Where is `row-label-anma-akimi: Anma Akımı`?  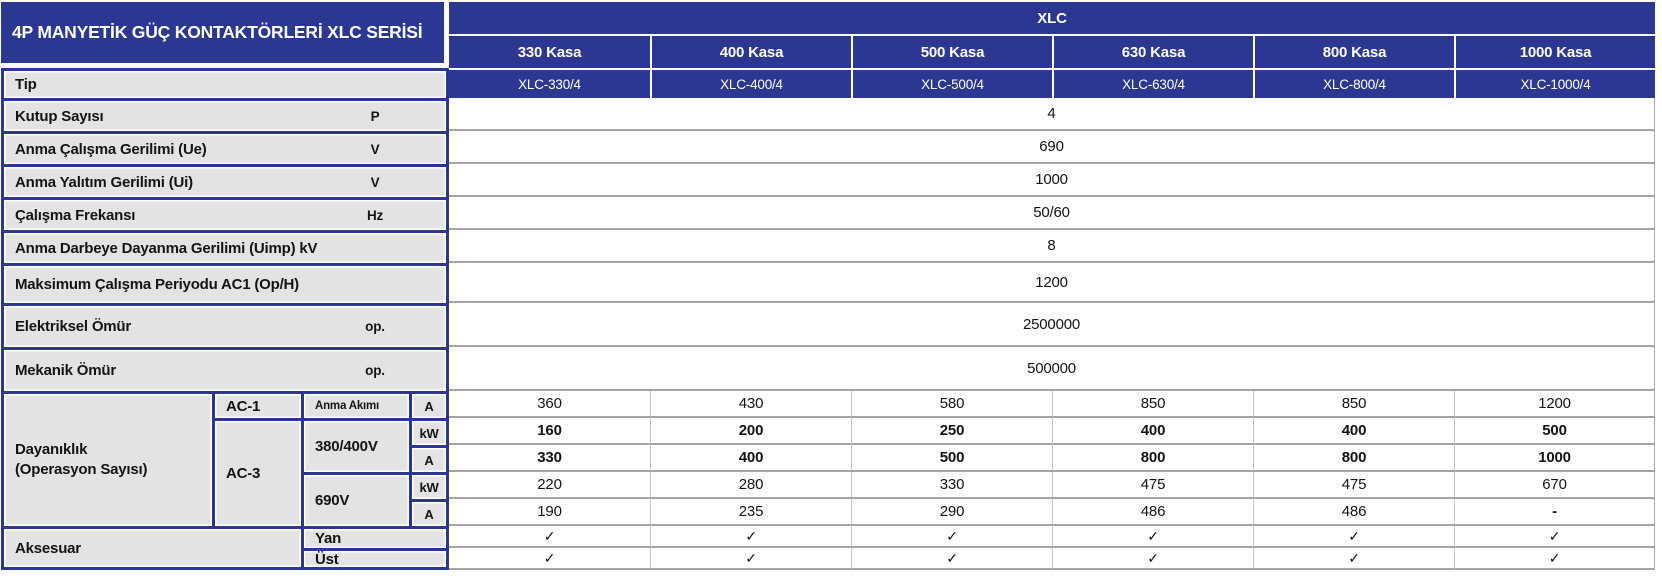
row-label-anma-akimi: Anma Akımı is located at coordinates (355, 404).